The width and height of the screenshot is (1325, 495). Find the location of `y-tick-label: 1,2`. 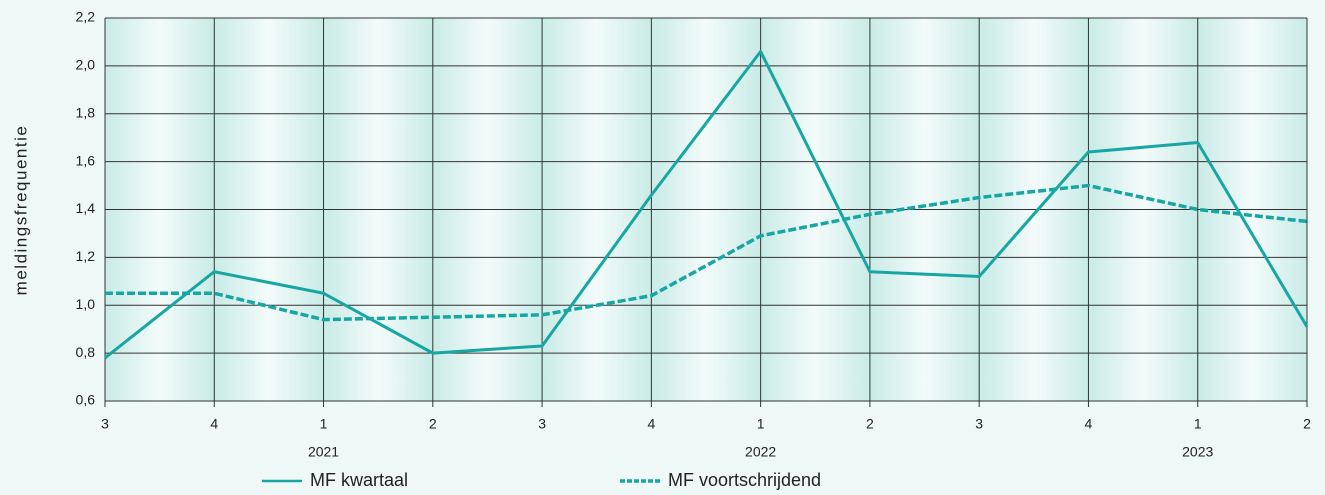

y-tick-label: 1,2 is located at coordinates (86, 256).